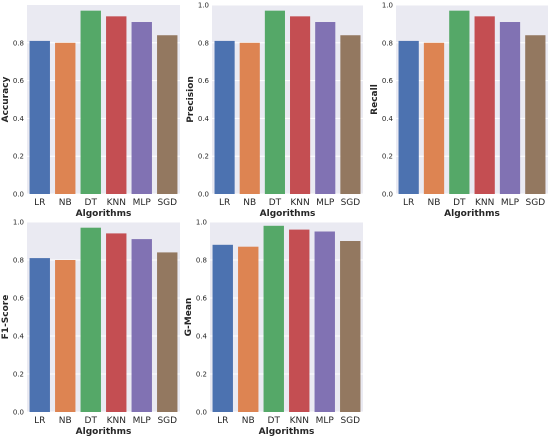 This screenshot has width=550, height=443. I want to click on y-axis-label: Precision, so click(191, 99).